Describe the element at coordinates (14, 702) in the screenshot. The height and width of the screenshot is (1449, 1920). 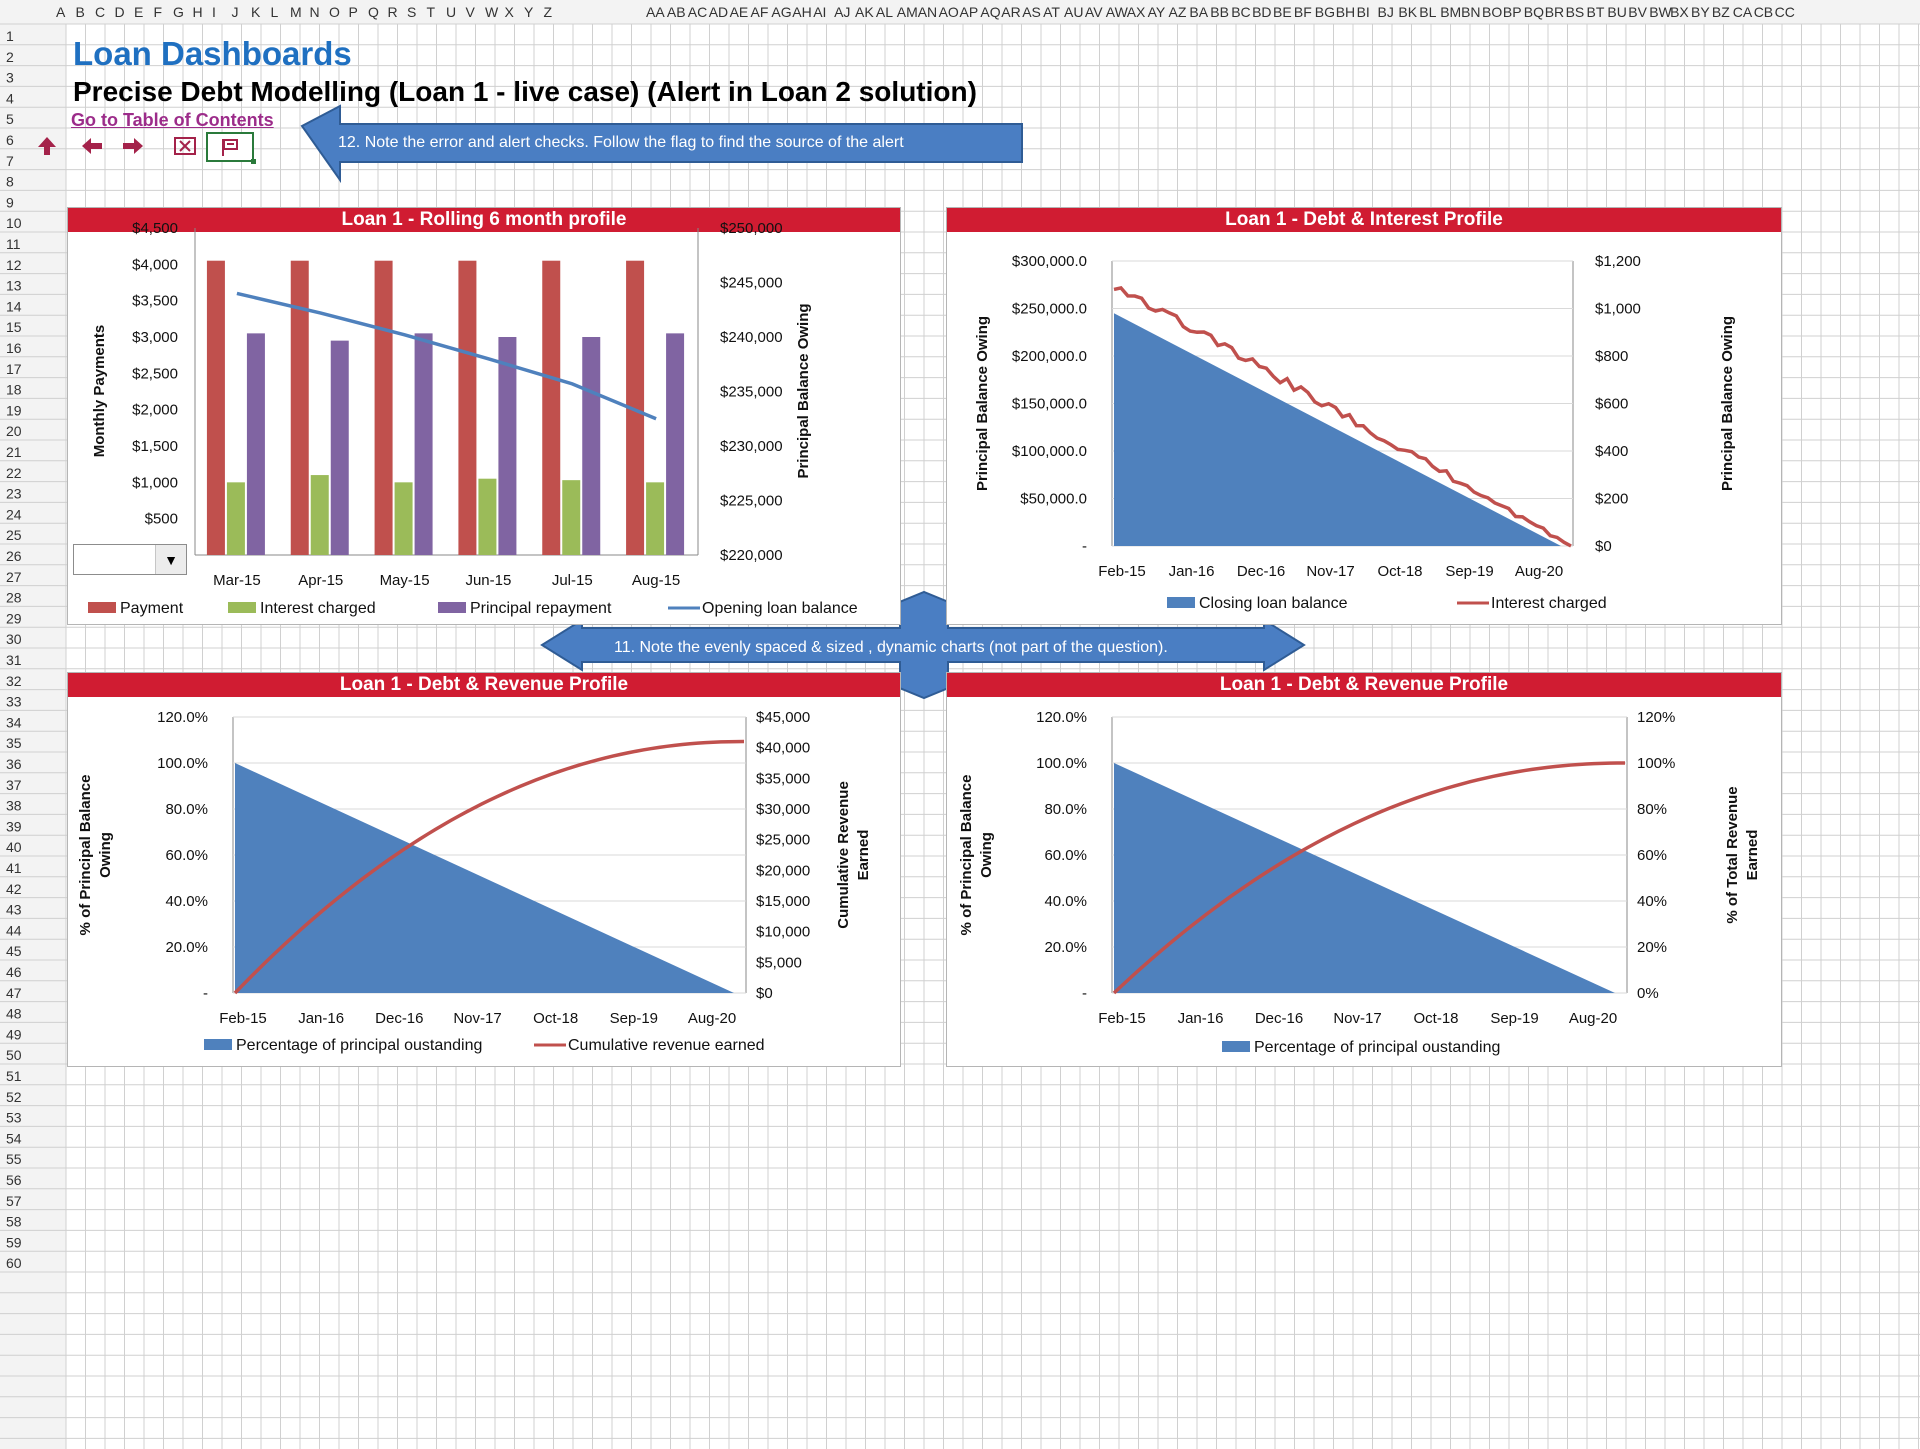
I see `row-header-label: 33` at that location.